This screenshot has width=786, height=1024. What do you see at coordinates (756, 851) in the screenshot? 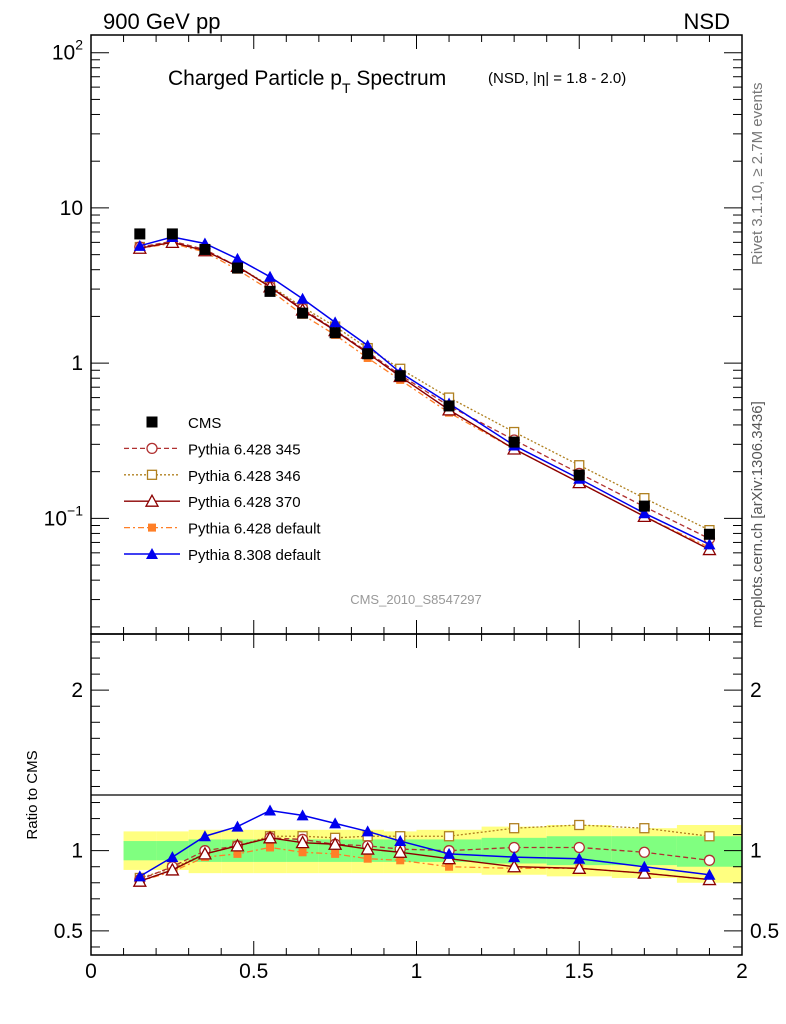
I see `ratio-y-tick-label-right: 1` at bounding box center [756, 851].